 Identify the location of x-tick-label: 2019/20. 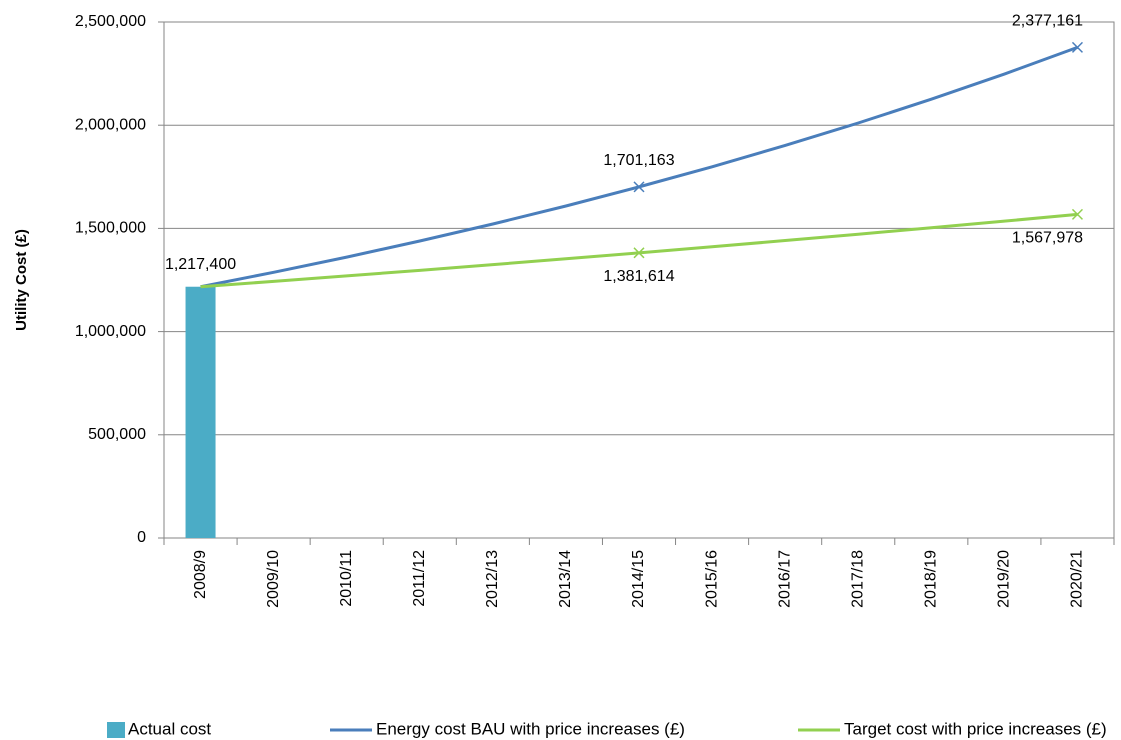
(1004, 579).